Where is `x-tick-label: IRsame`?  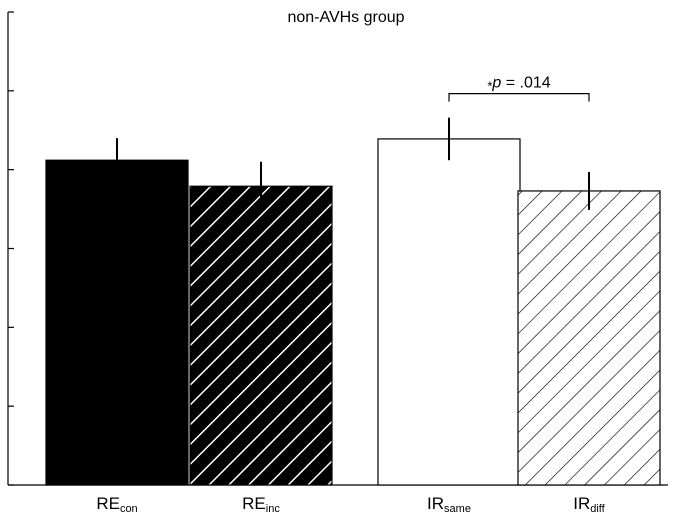
x-tick-label: IRsame is located at coordinates (449, 503).